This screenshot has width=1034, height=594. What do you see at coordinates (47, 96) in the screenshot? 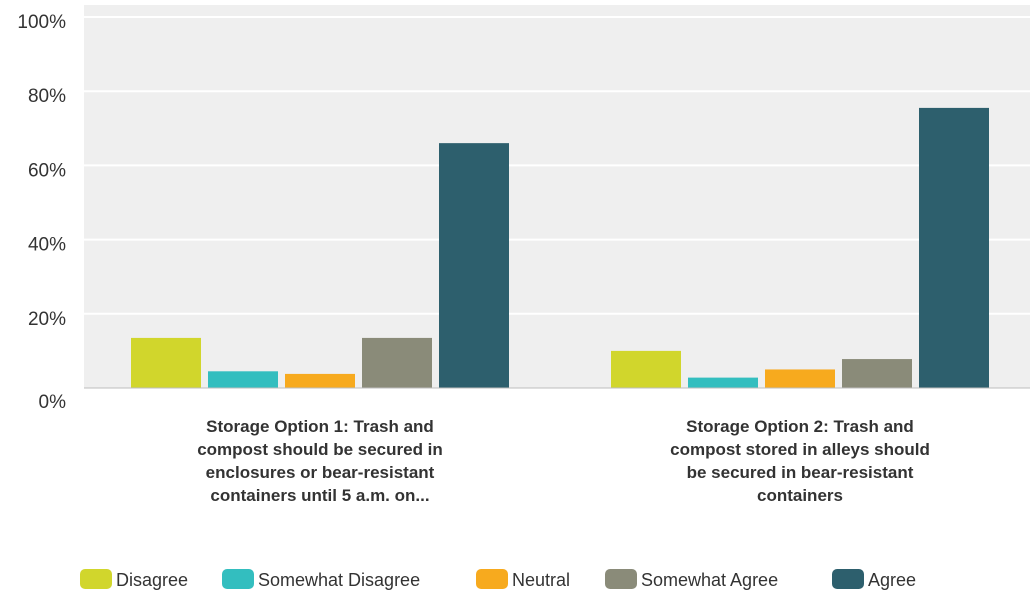
I see `y-tick-label: 80%` at bounding box center [47, 96].